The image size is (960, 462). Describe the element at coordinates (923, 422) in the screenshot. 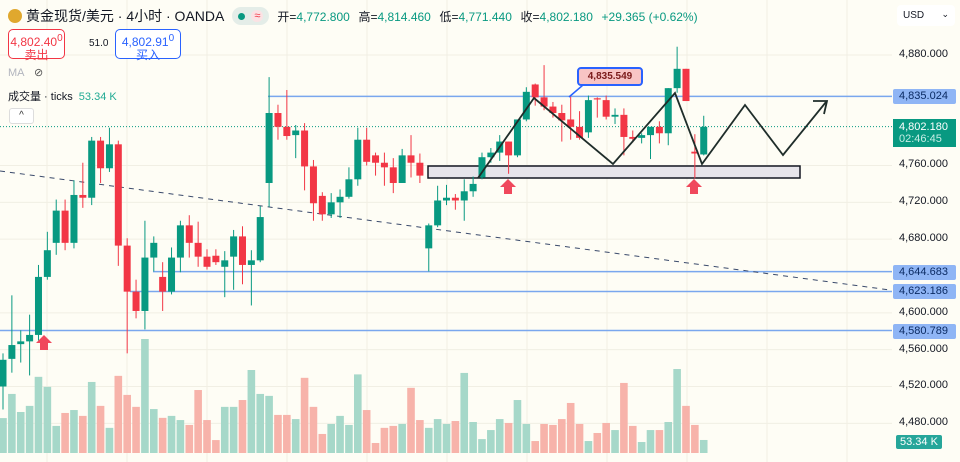

I see `price-tick-label: 4,480.000` at that location.